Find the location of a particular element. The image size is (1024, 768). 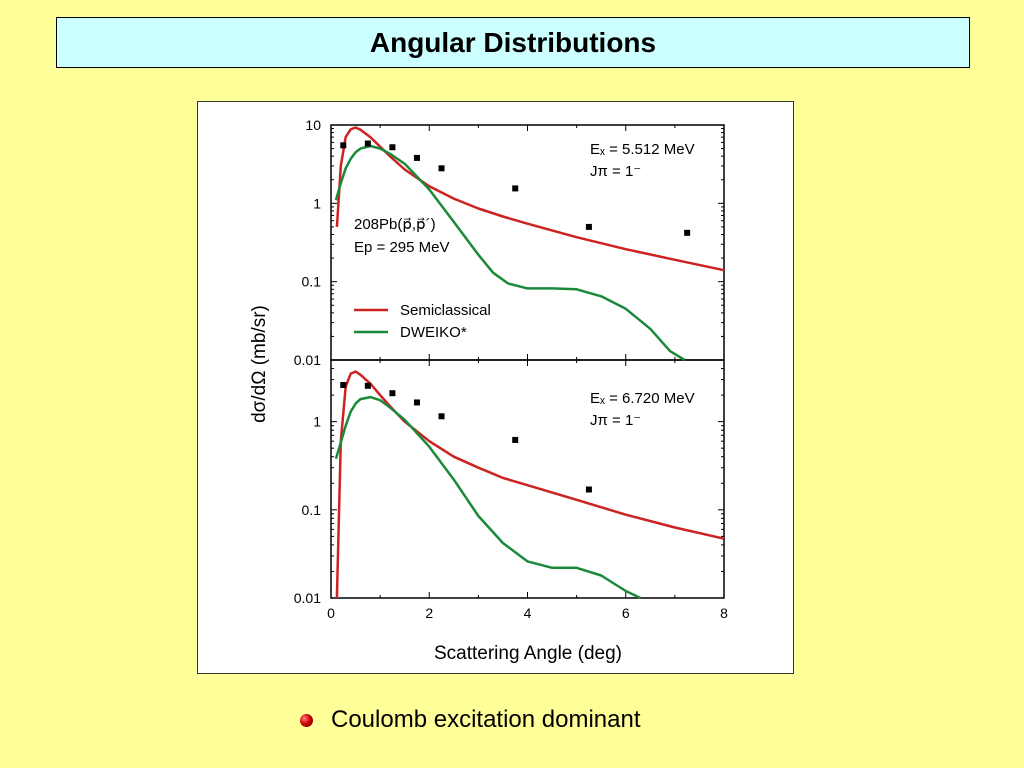

legend-dweiko-label: DWEIKO* is located at coordinates (433, 332).